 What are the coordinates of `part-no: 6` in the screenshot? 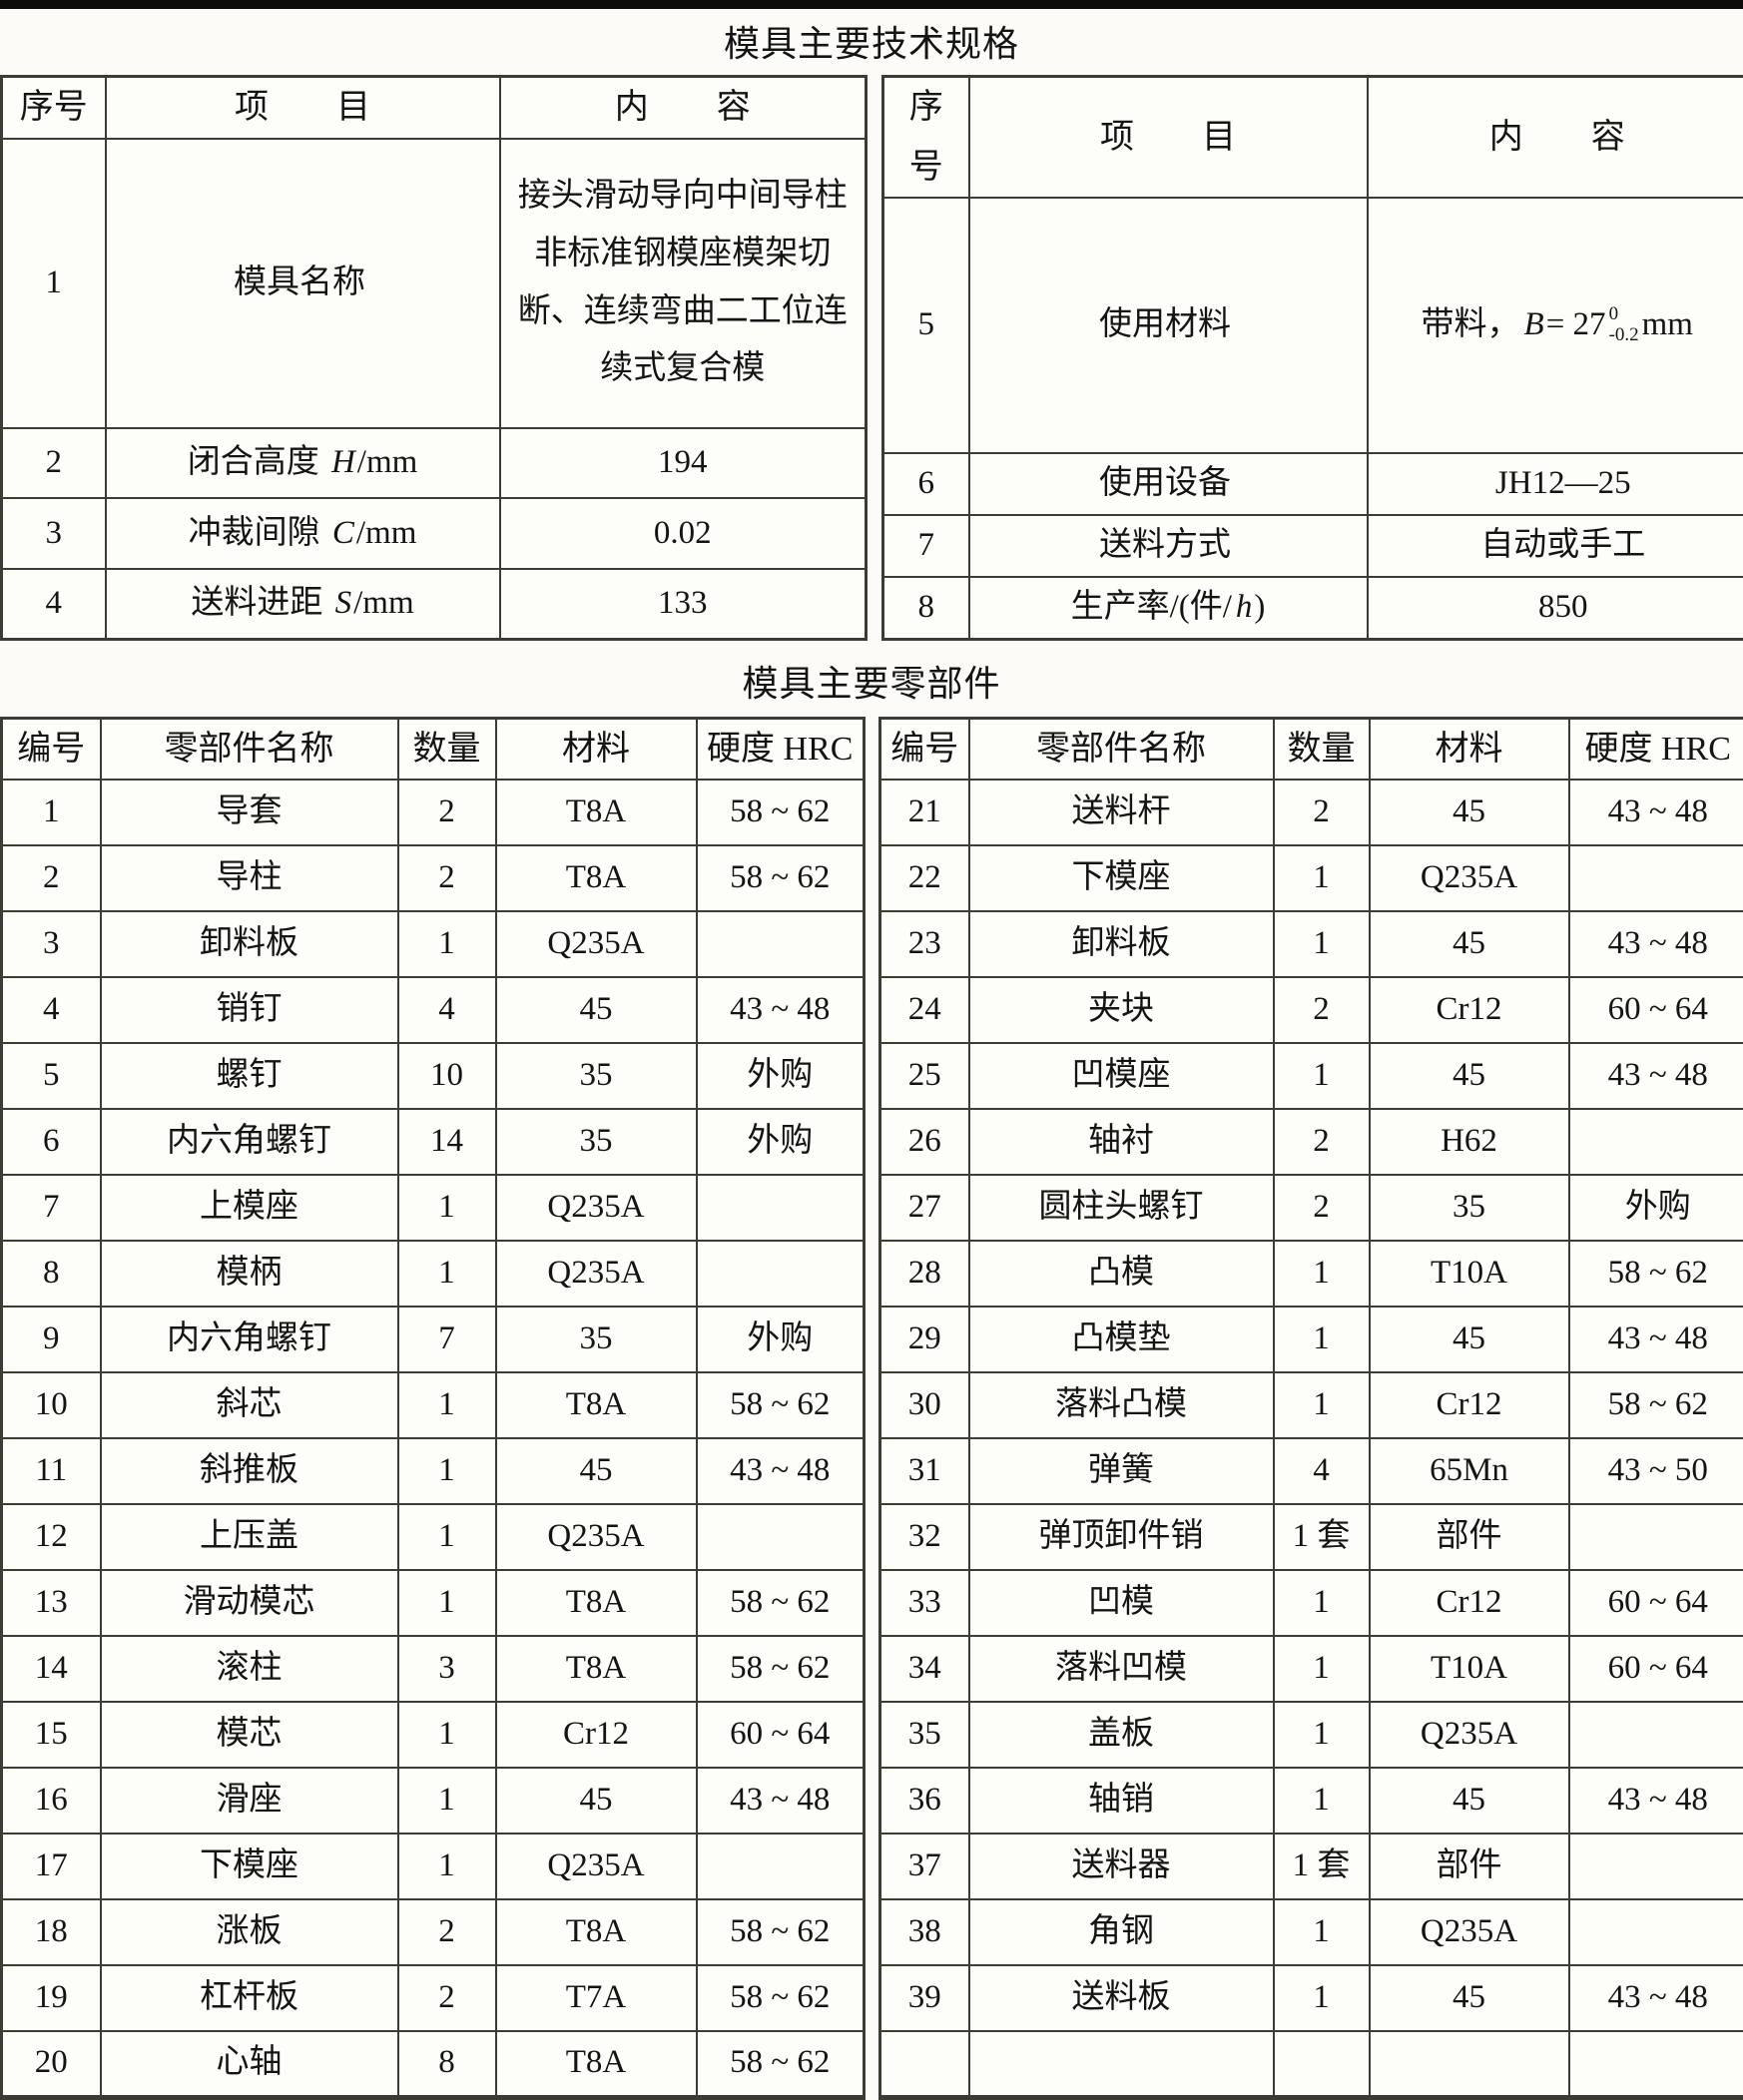 It's located at (52, 1142).